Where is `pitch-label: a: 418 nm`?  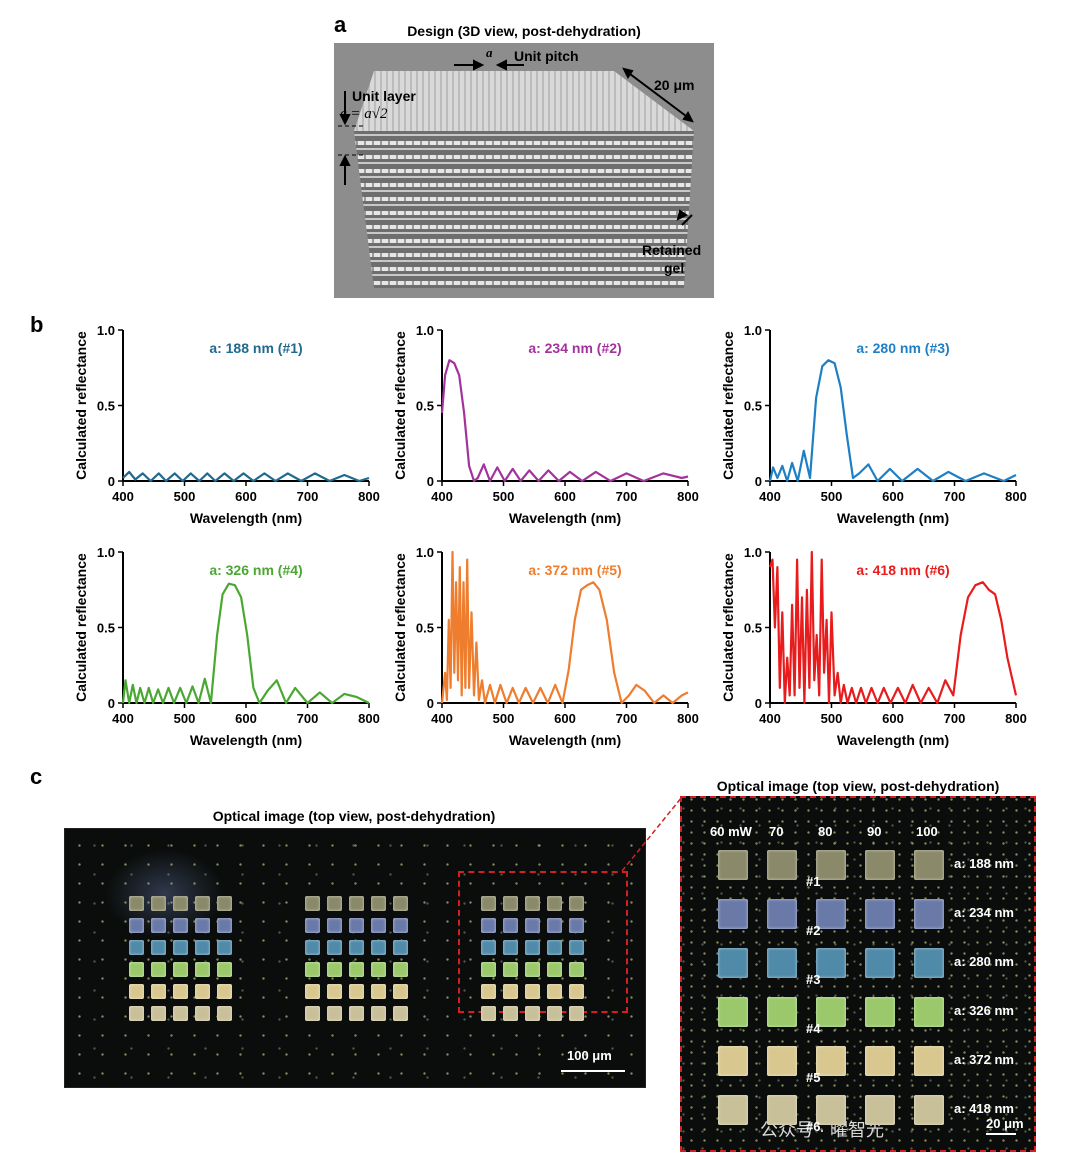 pitch-label: a: 418 nm is located at coordinates (984, 1108).